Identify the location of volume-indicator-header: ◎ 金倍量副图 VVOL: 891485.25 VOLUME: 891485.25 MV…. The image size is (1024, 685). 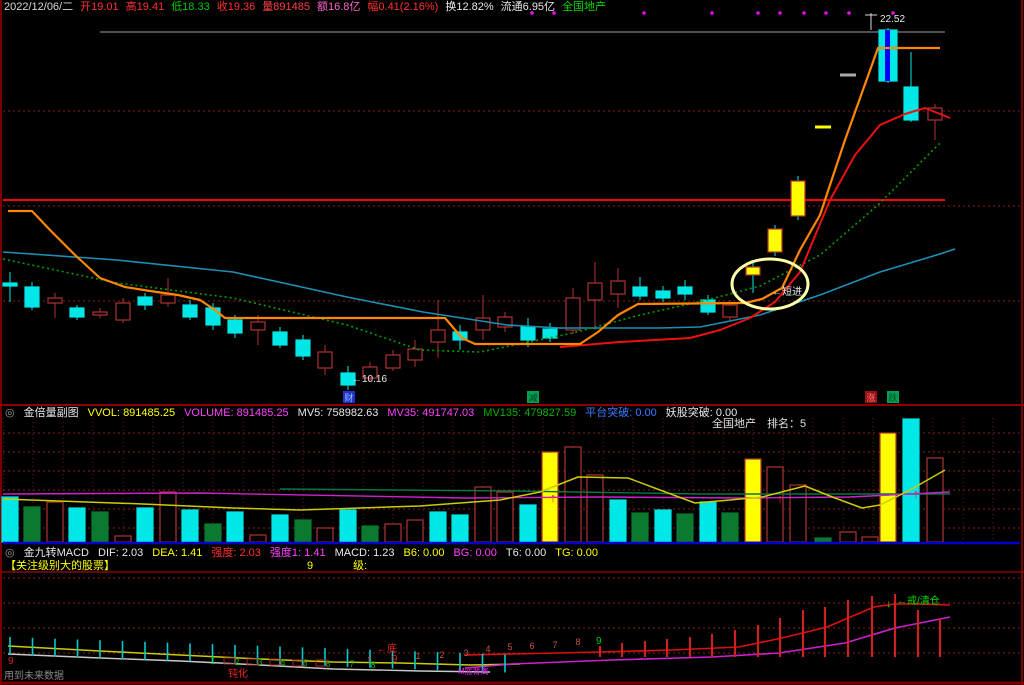
(375, 413).